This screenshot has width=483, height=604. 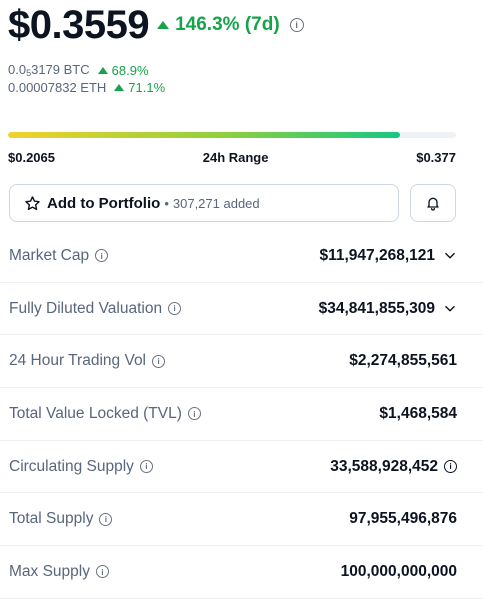 I want to click on btc-price-row: 0.053179 BTC 68.9%, so click(x=78, y=70).